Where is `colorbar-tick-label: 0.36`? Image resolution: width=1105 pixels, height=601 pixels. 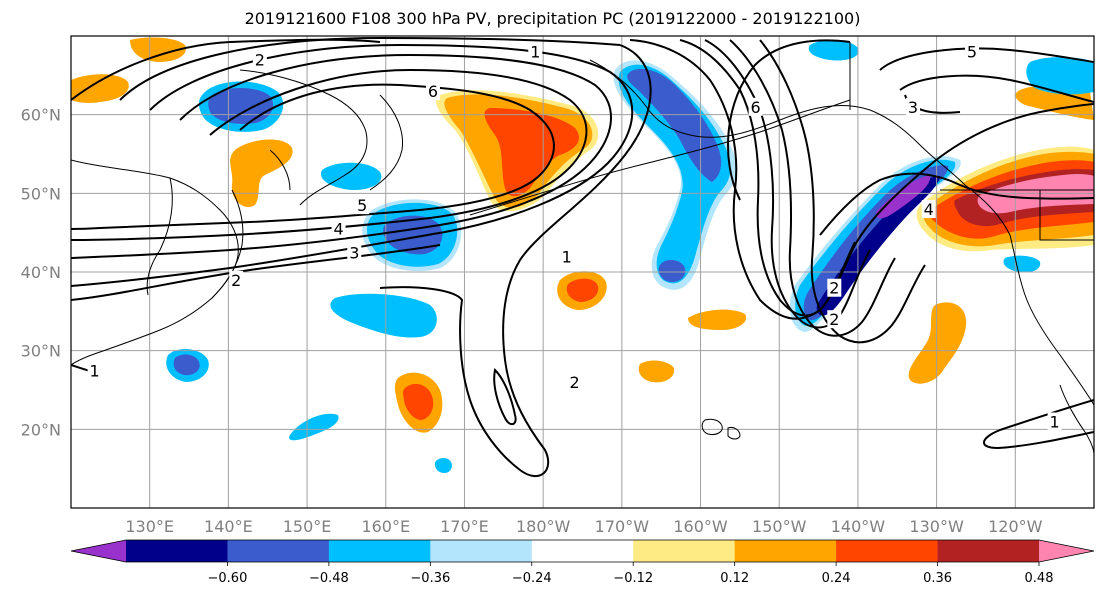
colorbar-tick-label: 0.36 is located at coordinates (937, 578).